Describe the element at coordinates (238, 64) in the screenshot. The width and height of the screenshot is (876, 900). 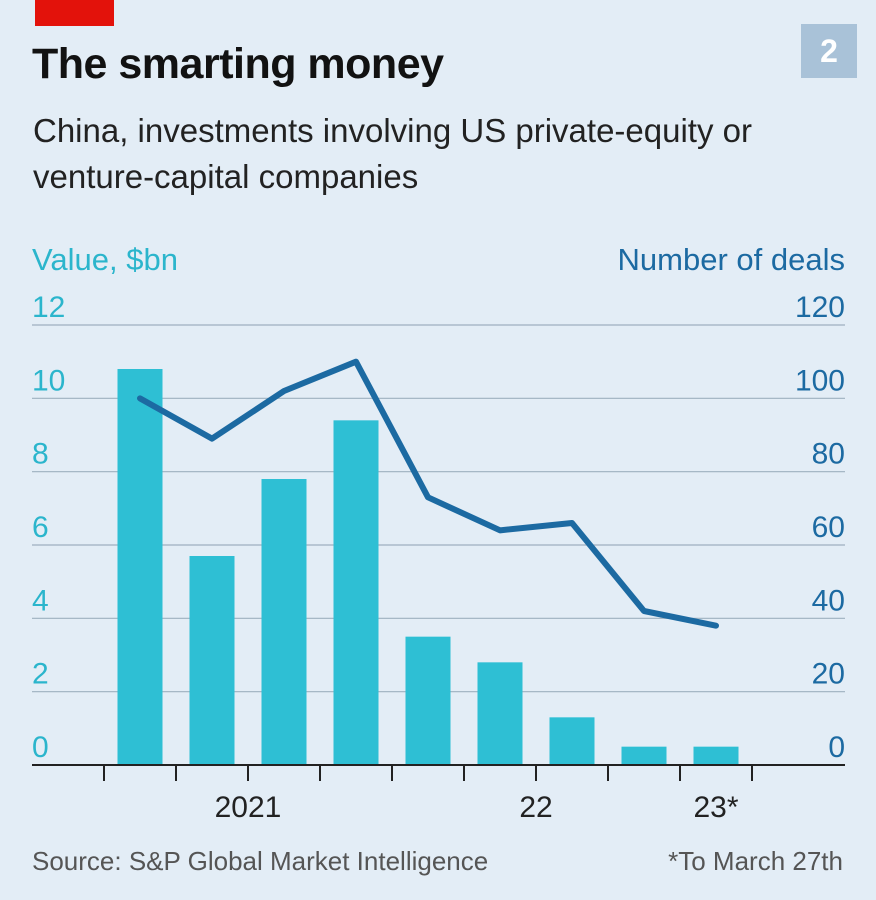
I see `chart-title: The smarting money` at that location.